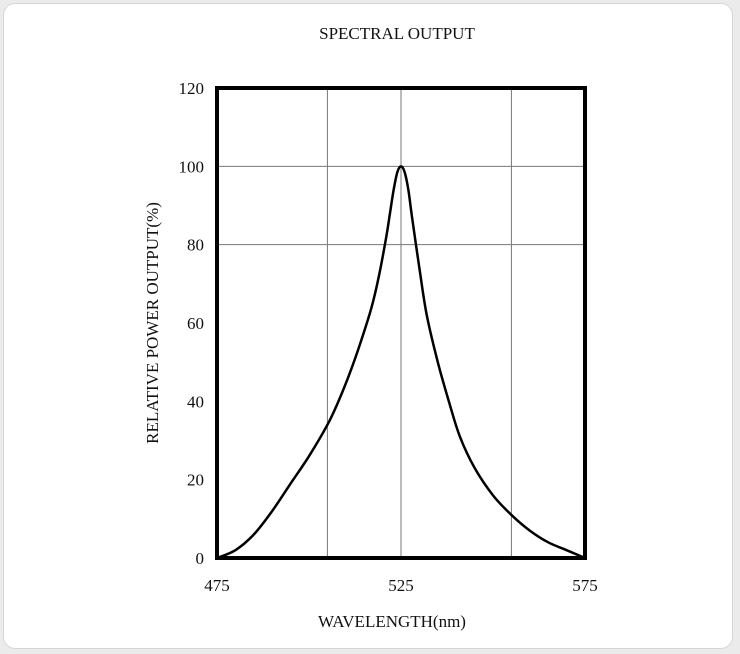  What do you see at coordinates (217, 585) in the screenshot?
I see `x-tick-label: 475` at bounding box center [217, 585].